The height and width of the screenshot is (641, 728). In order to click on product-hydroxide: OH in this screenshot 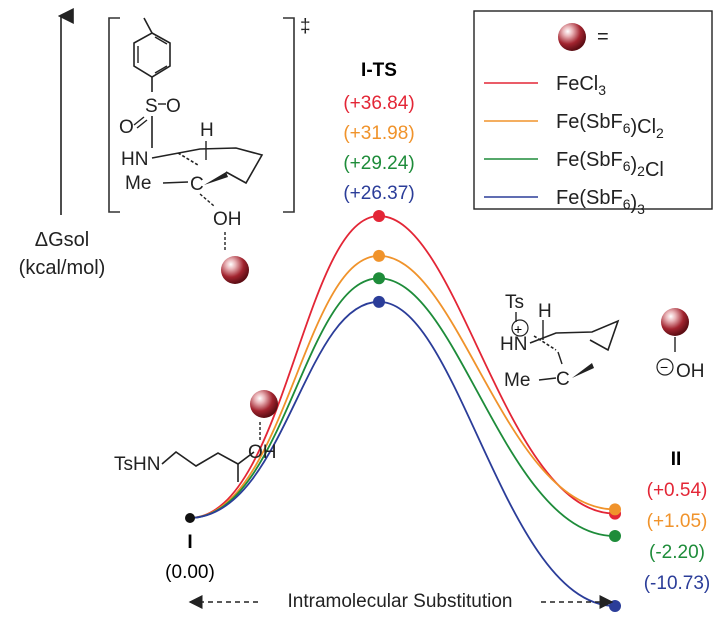, I will do `click(690, 371)`.